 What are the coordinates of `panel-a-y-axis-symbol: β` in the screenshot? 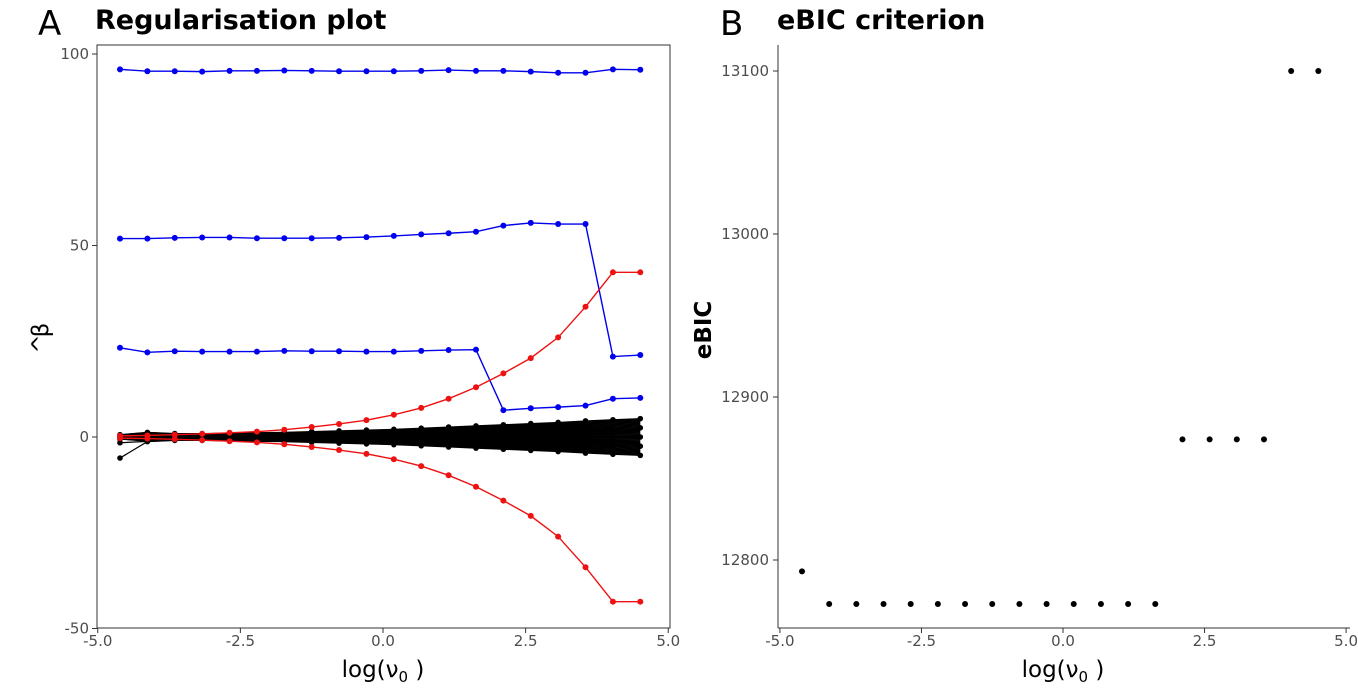 It's located at (41, 330).